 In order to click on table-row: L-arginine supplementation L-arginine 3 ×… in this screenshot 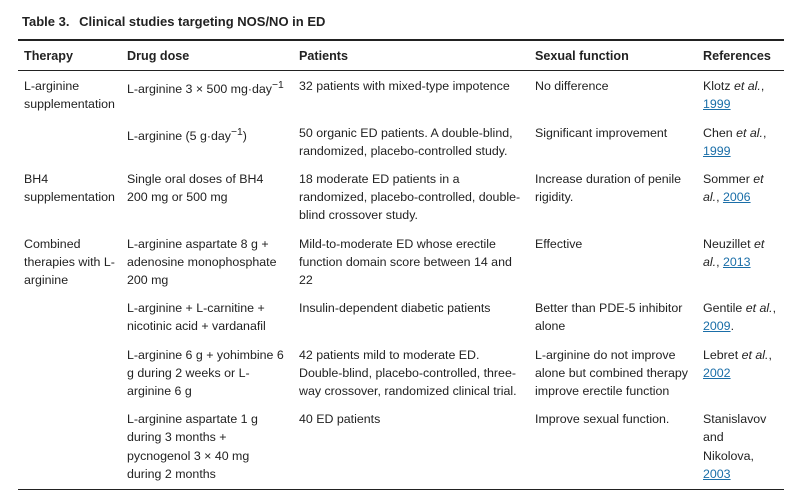, I will do `click(401, 94)`.